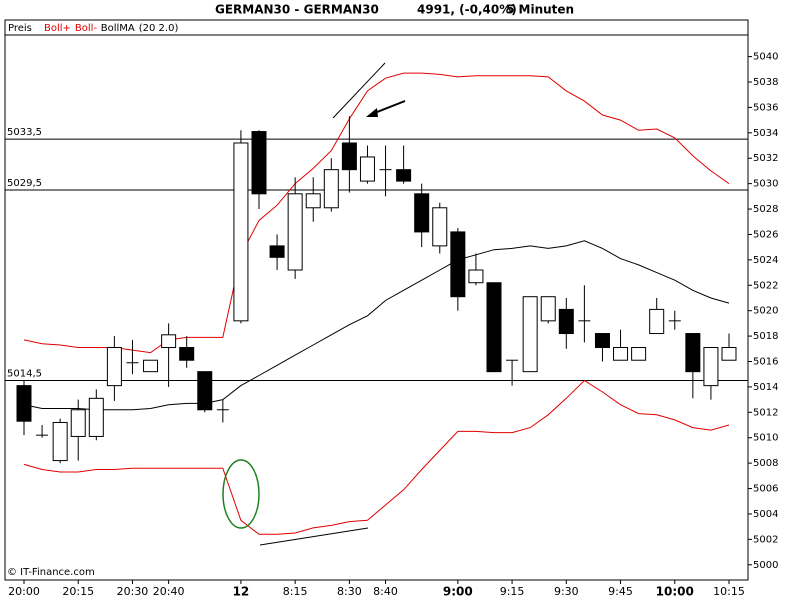 The height and width of the screenshot is (600, 800). What do you see at coordinates (24, 591) in the screenshot?
I see `x-tick-label: 20:00` at bounding box center [24, 591].